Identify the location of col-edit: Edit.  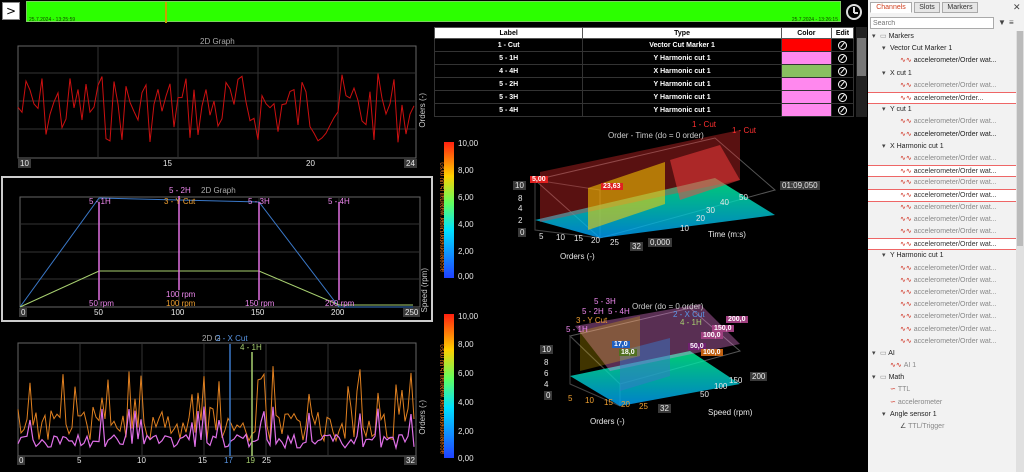
(842, 33).